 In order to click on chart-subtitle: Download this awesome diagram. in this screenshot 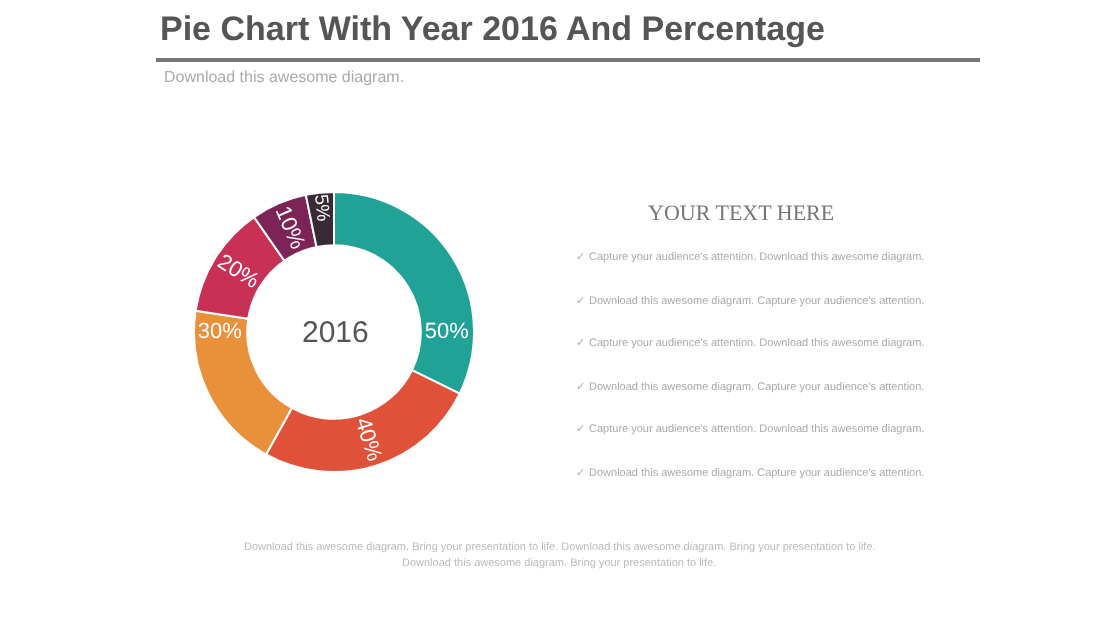, I will do `click(284, 77)`.